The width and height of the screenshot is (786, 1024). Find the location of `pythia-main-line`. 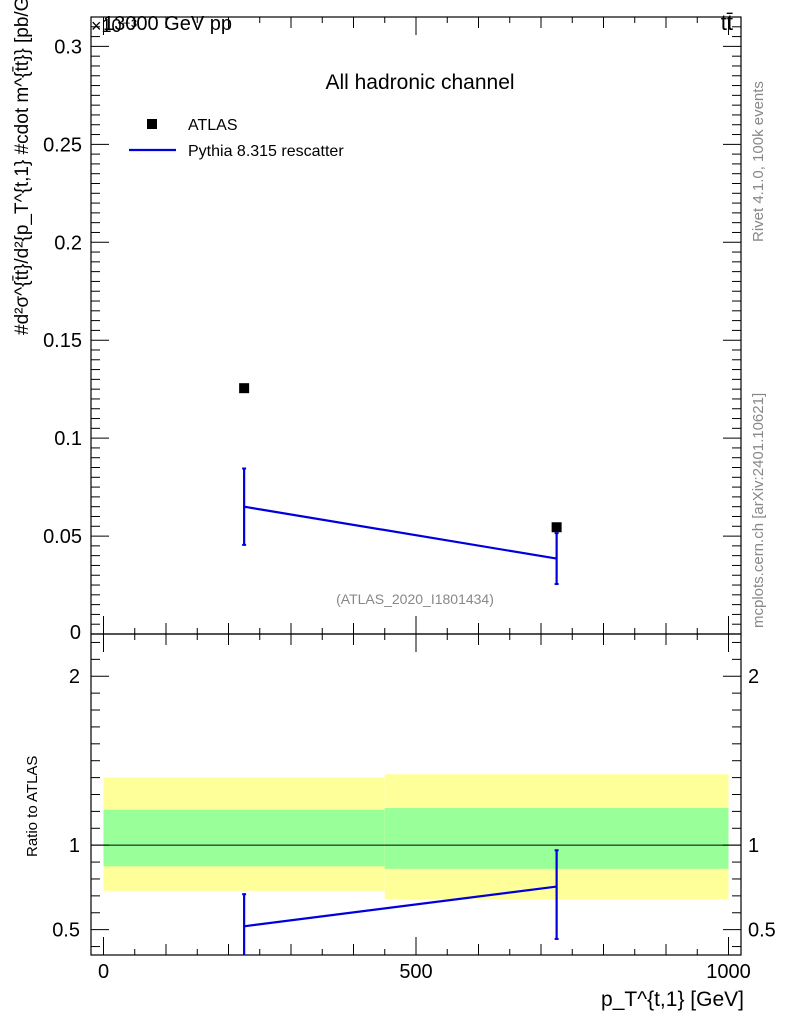

pythia-main-line is located at coordinates (400, 532).